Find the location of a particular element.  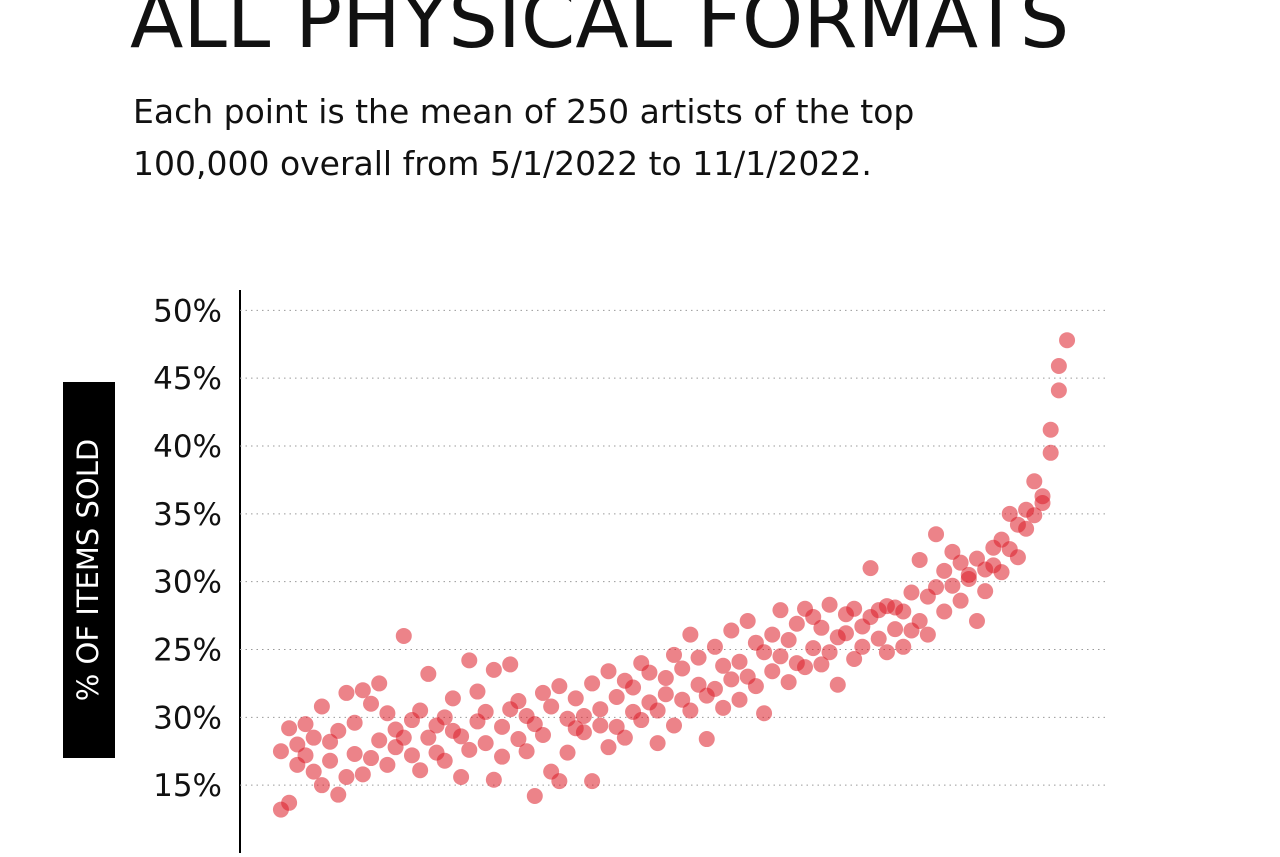

y-axis-label: % OF ITEMS SOLD is located at coordinates (88, 570).